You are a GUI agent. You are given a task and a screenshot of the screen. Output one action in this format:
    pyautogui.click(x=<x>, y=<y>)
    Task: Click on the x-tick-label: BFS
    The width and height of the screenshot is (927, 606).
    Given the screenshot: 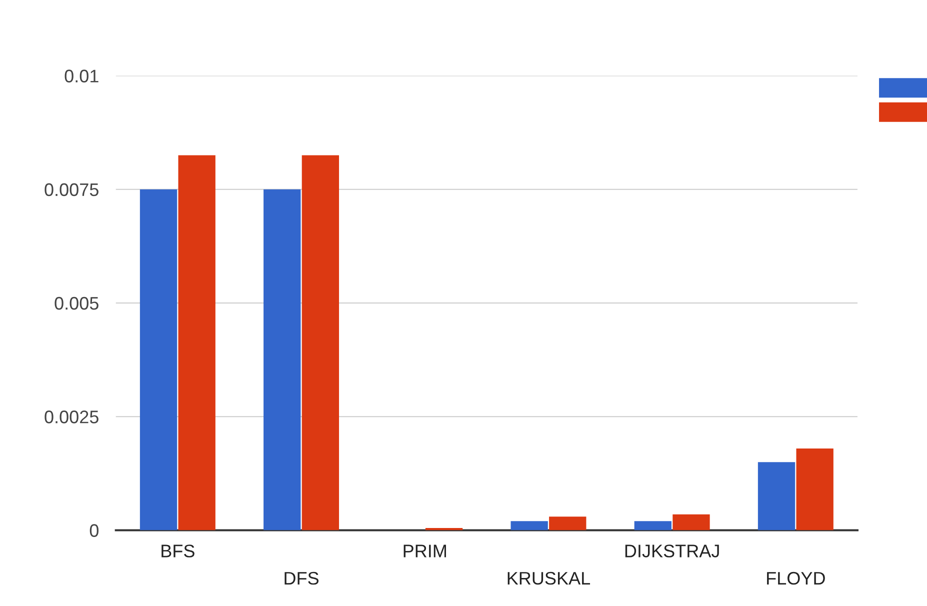 What is the action you would take?
    pyautogui.click(x=178, y=551)
    